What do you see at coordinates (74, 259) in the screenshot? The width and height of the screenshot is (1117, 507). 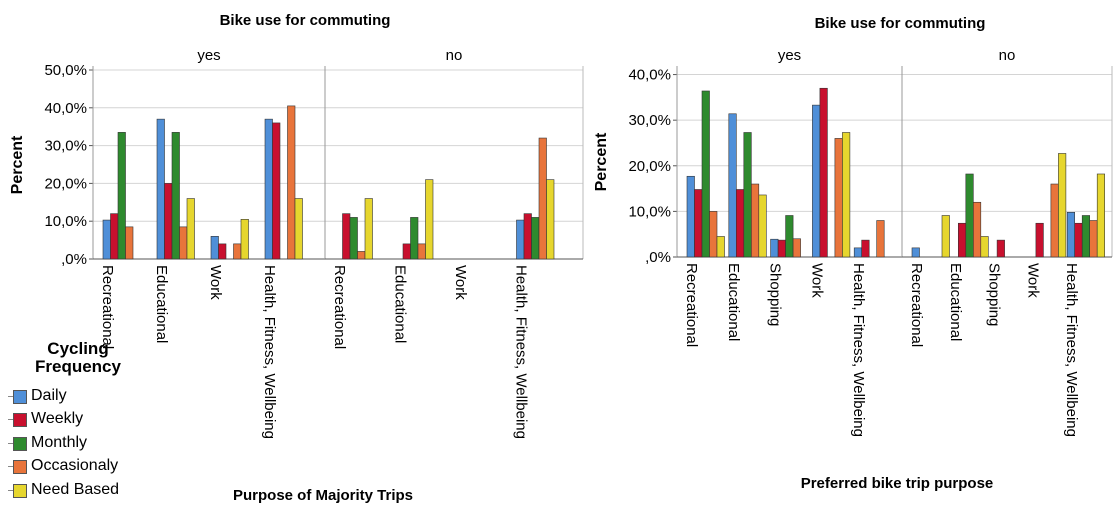 I see `chart1-ytick-label: ,0%` at bounding box center [74, 259].